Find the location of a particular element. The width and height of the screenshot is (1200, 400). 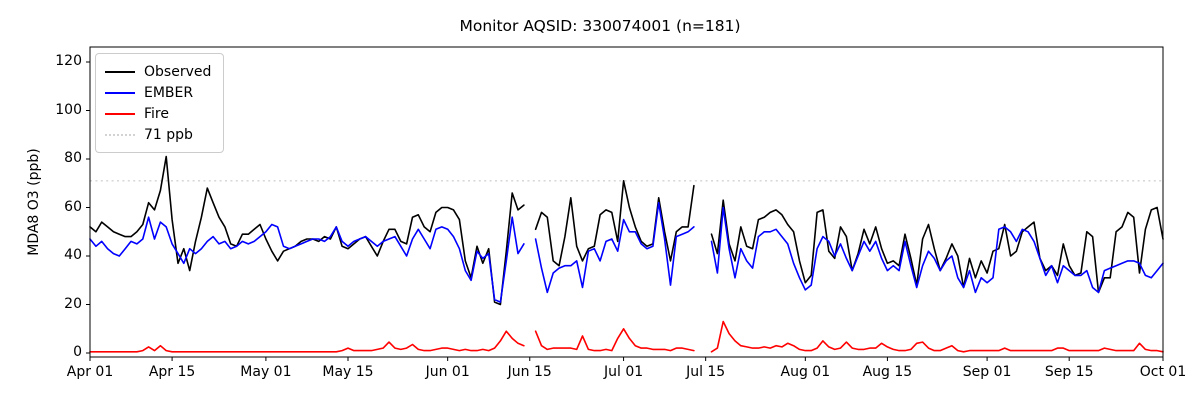

legend: Observed EMBER Fire 71 ppb is located at coordinates (160, 103).